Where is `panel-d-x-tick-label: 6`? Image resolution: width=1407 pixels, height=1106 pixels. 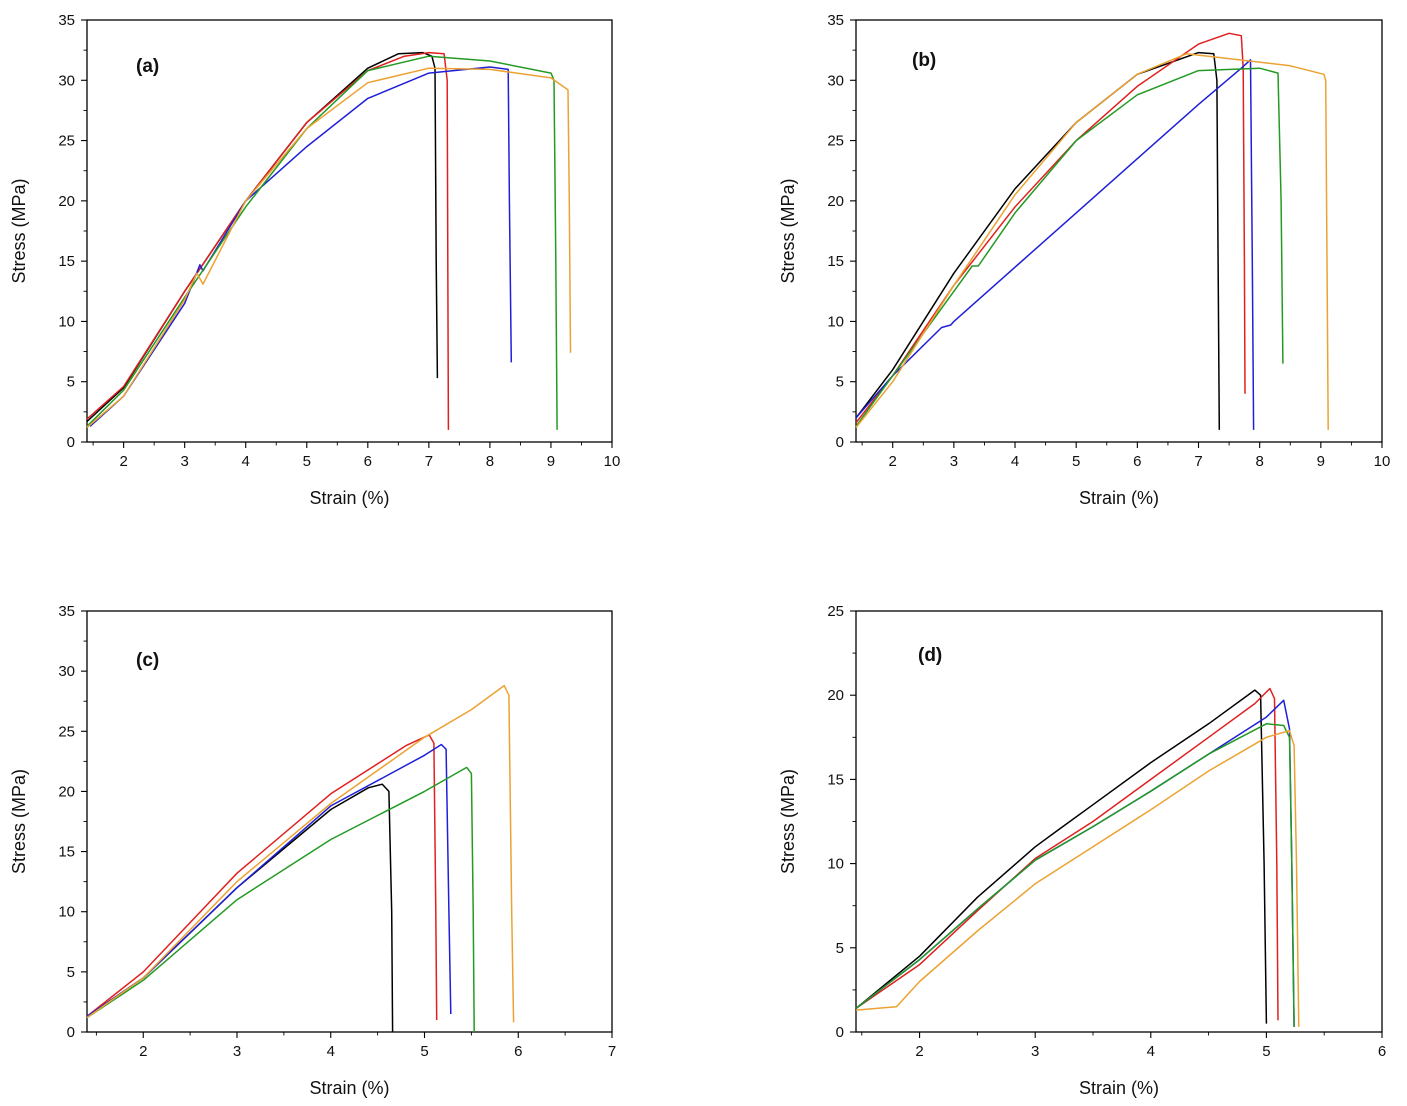
panel-d-x-tick-label: 6 is located at coordinates (1382, 1051).